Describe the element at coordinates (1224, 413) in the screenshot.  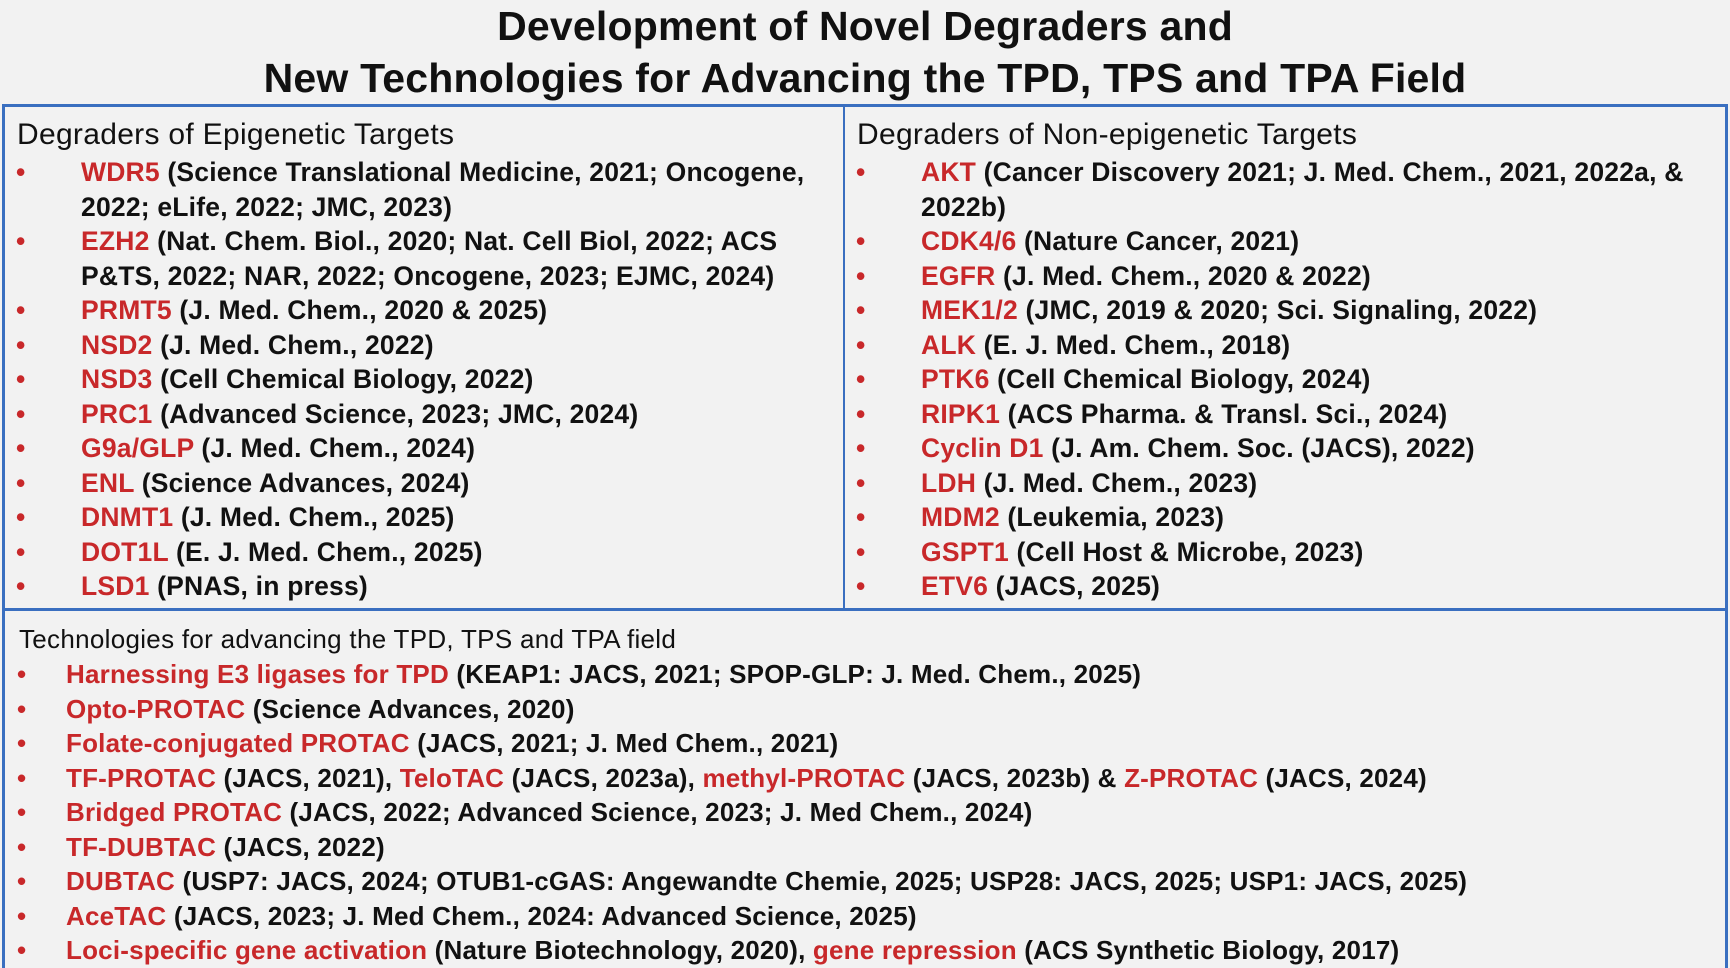
I see `reference-text: (ACS Pharma. & Transl. Sci., 2024)` at that location.